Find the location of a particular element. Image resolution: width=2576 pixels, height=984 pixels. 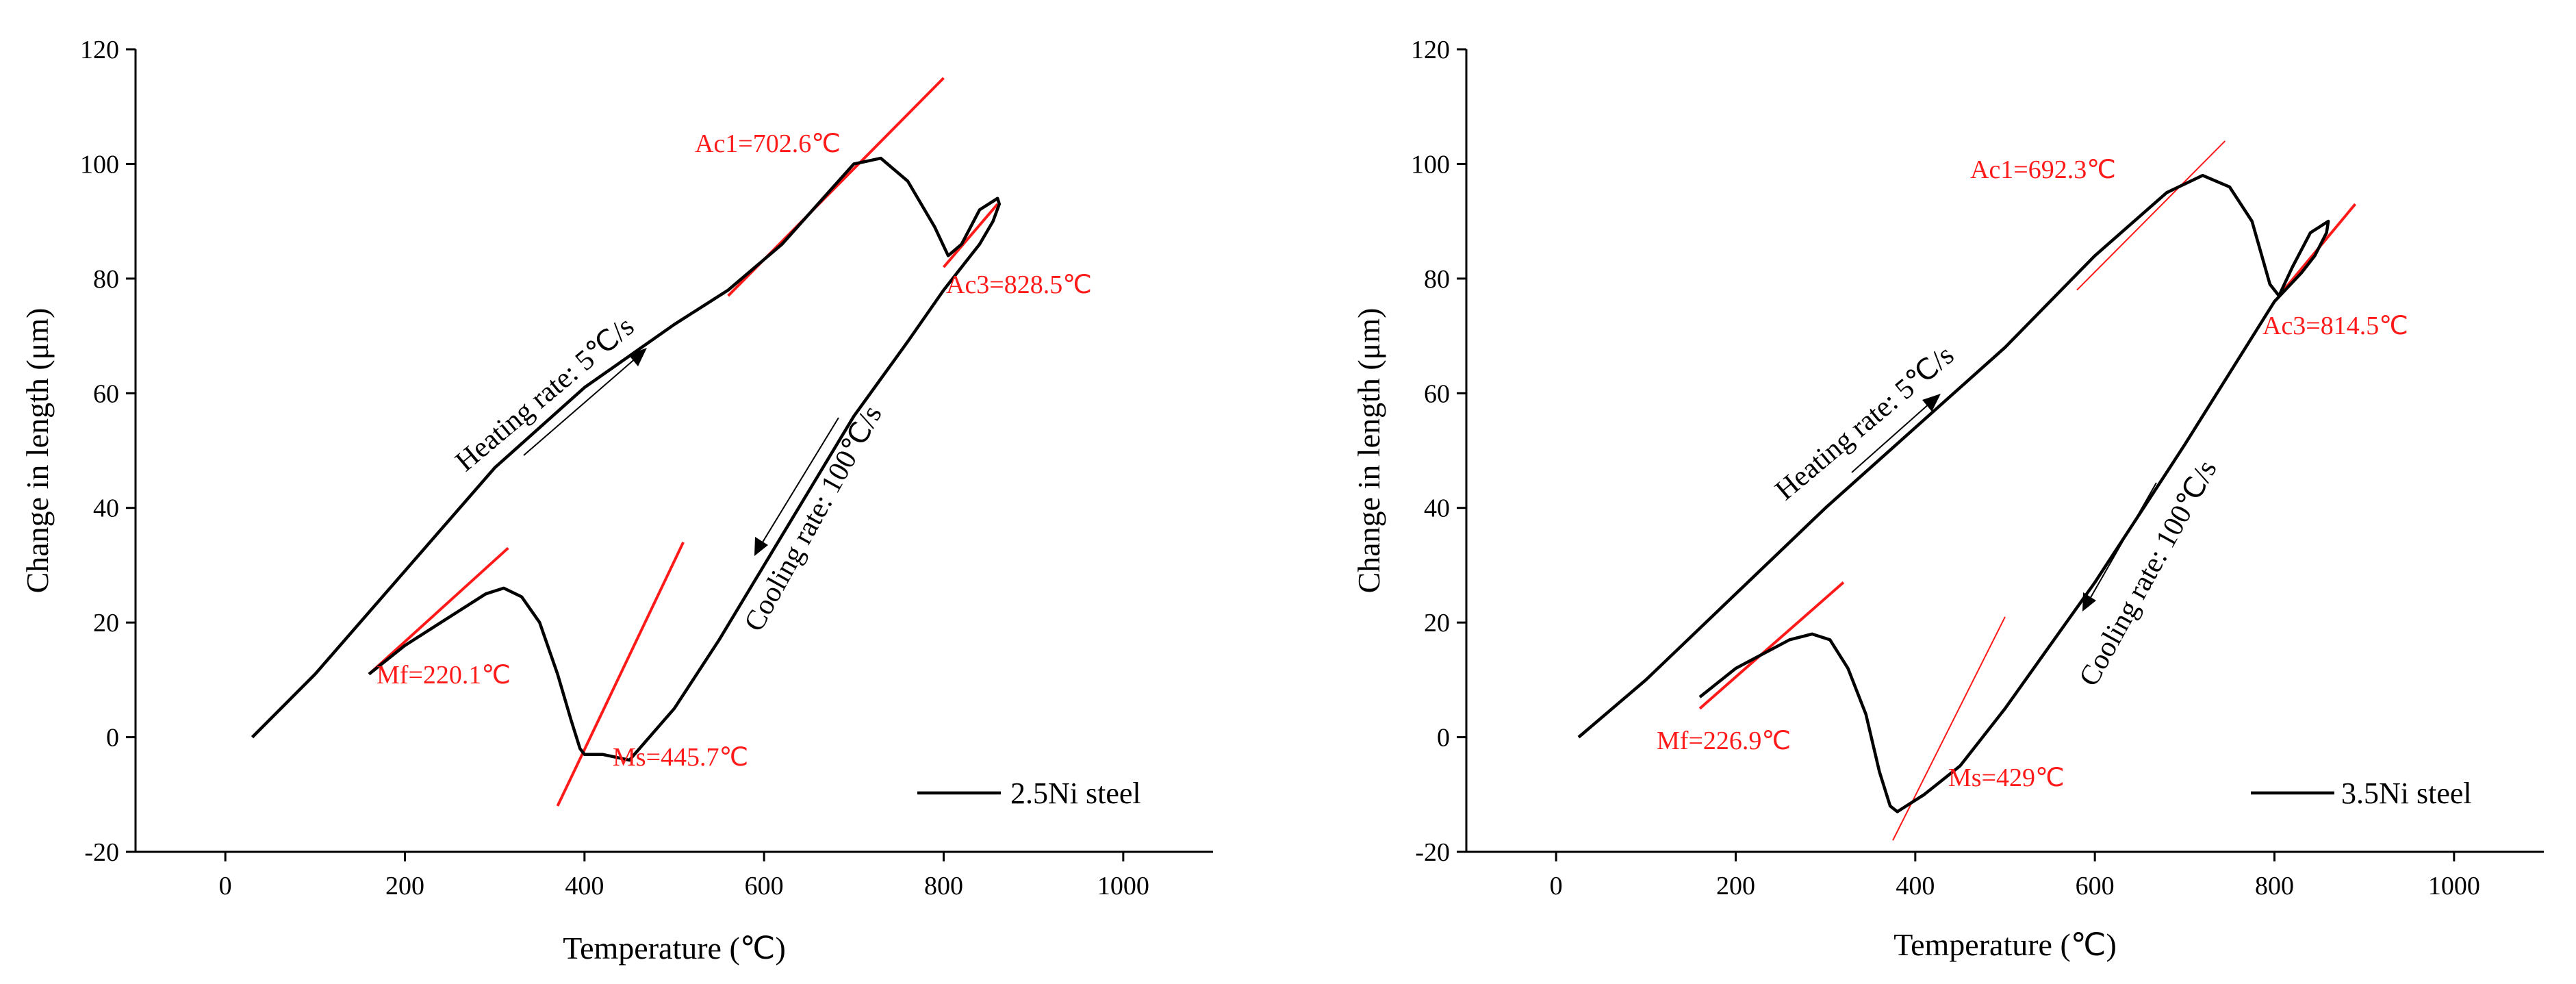

tangent-ms is located at coordinates (620, 674).